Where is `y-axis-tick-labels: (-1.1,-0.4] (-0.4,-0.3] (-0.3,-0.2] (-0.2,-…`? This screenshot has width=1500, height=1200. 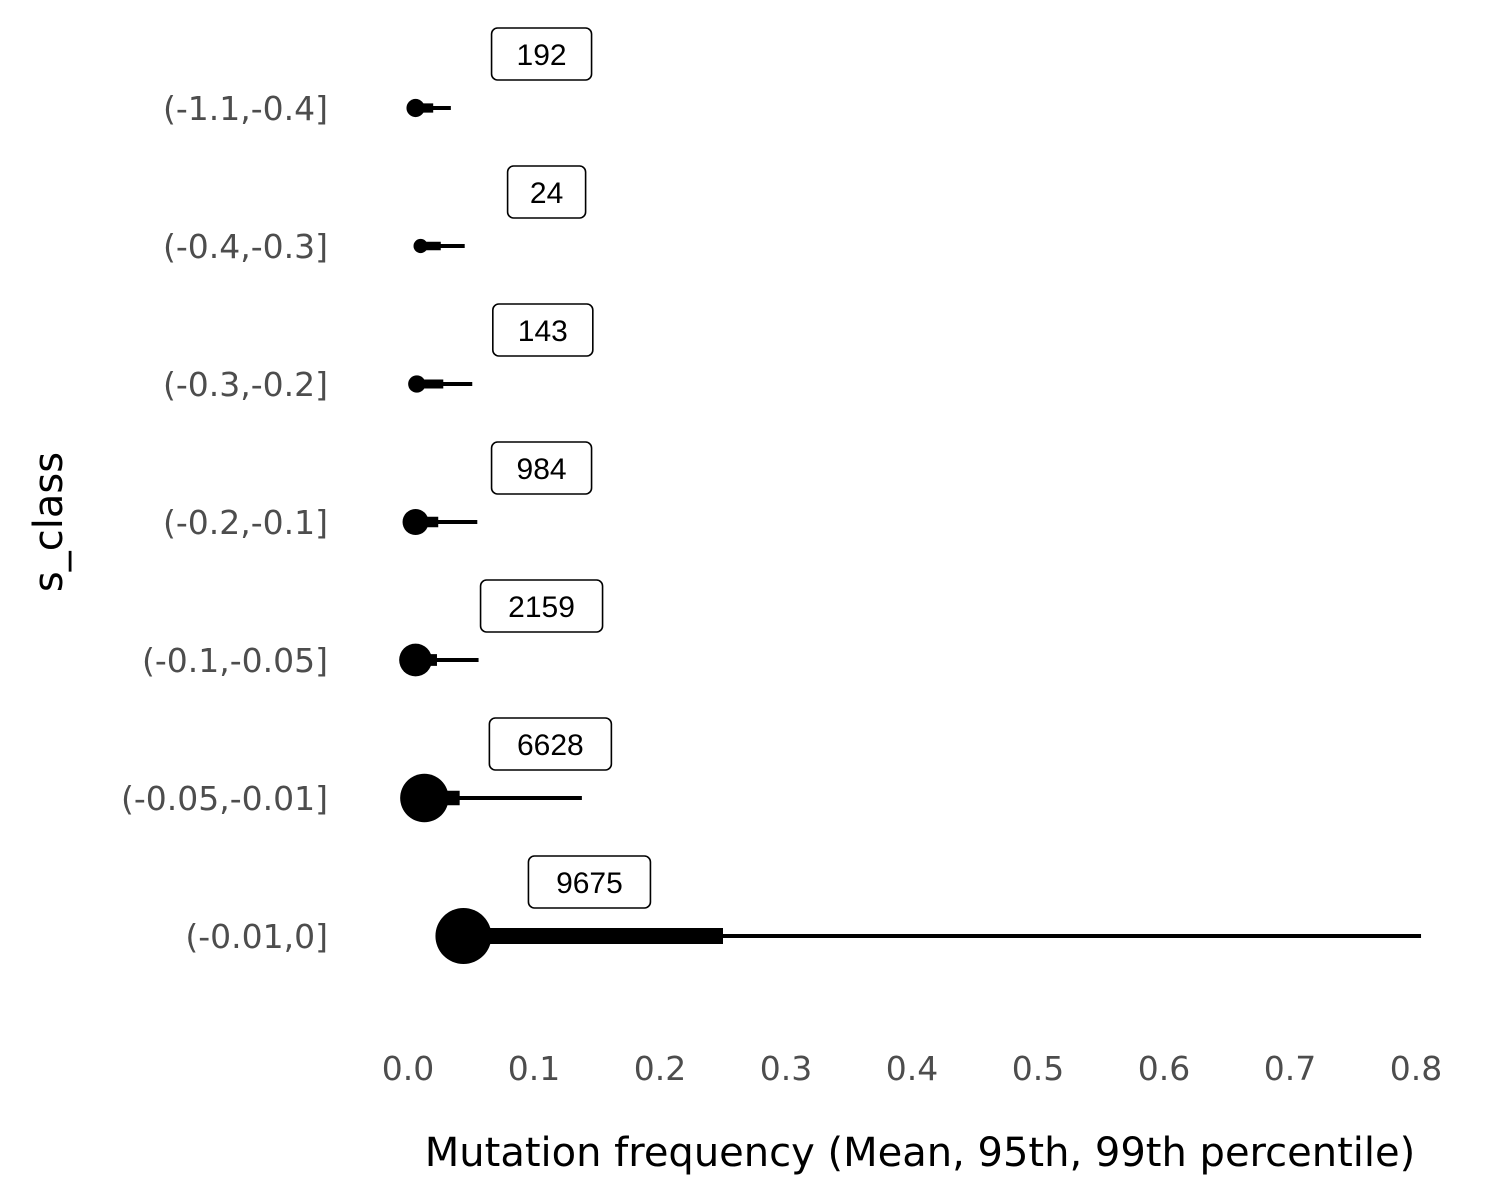 y-axis-tick-labels: (-1.1,-0.4] (-0.4,-0.3] (-0.3,-0.2] (-0.2,-… is located at coordinates (224, 522).